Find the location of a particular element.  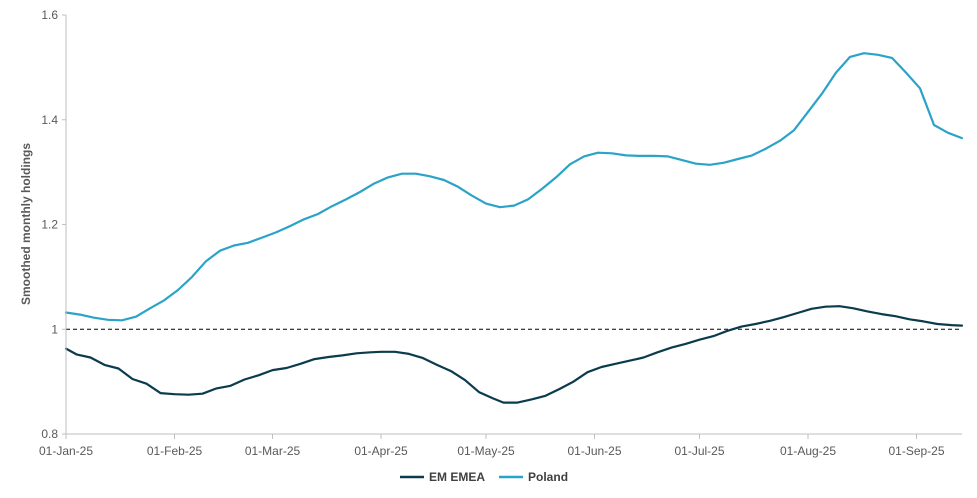

x-tick-label: 01-Sep-25 is located at coordinates (916, 451).